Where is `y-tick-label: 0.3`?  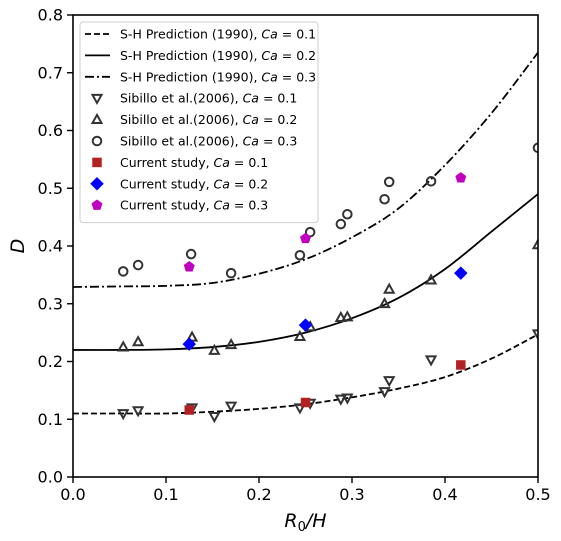
y-tick-label: 0.3 is located at coordinates (50, 303).